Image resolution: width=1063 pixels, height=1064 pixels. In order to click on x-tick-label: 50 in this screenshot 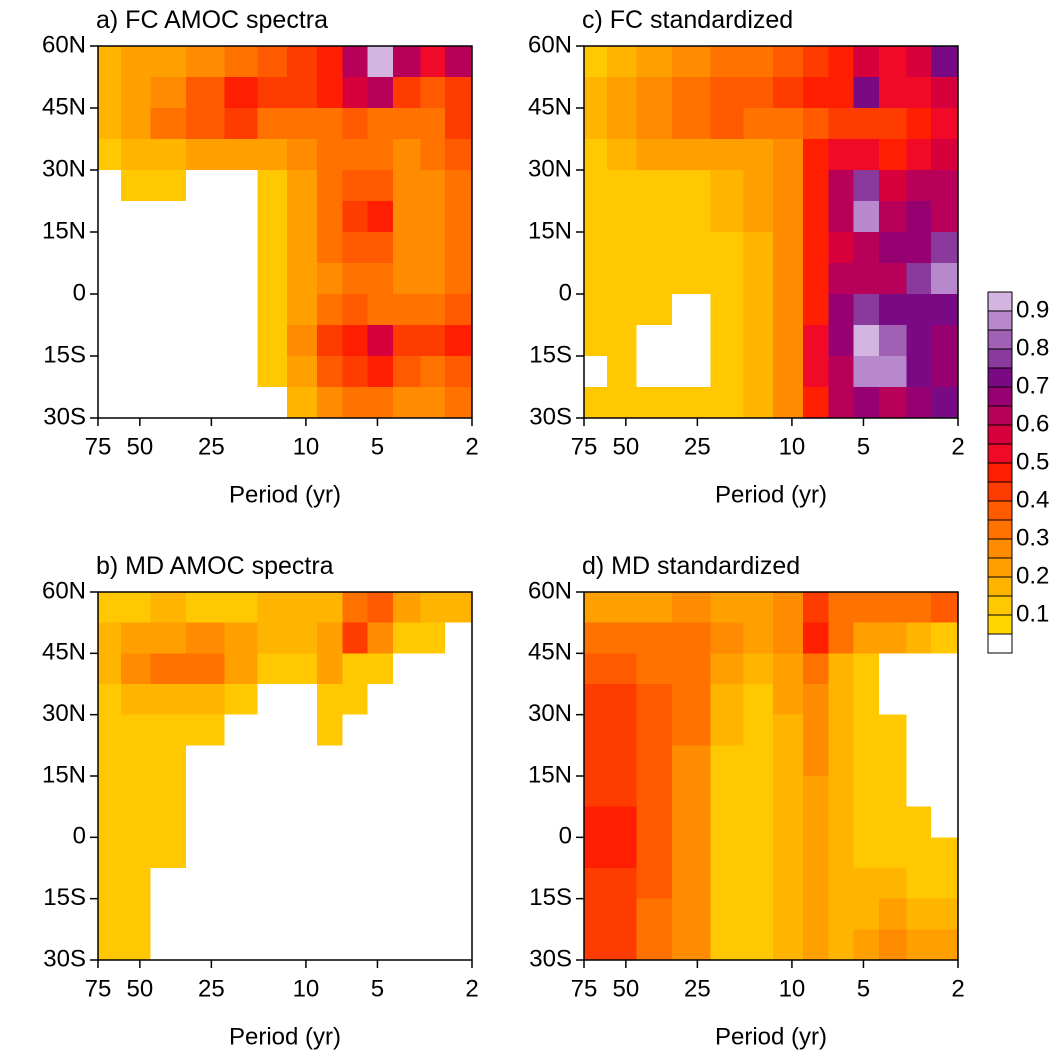, I will do `click(139, 446)`.